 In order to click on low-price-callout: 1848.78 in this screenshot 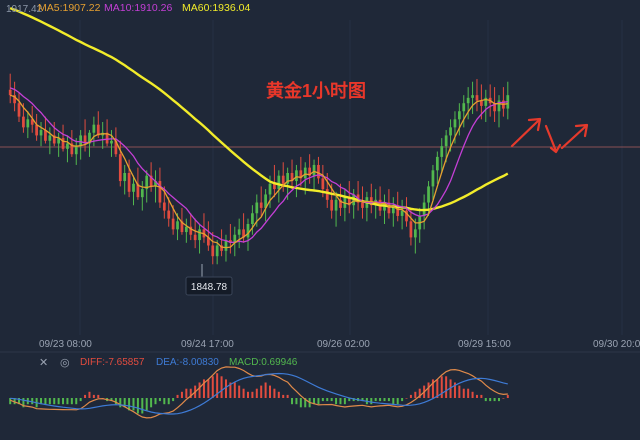, I will do `click(209, 280)`.